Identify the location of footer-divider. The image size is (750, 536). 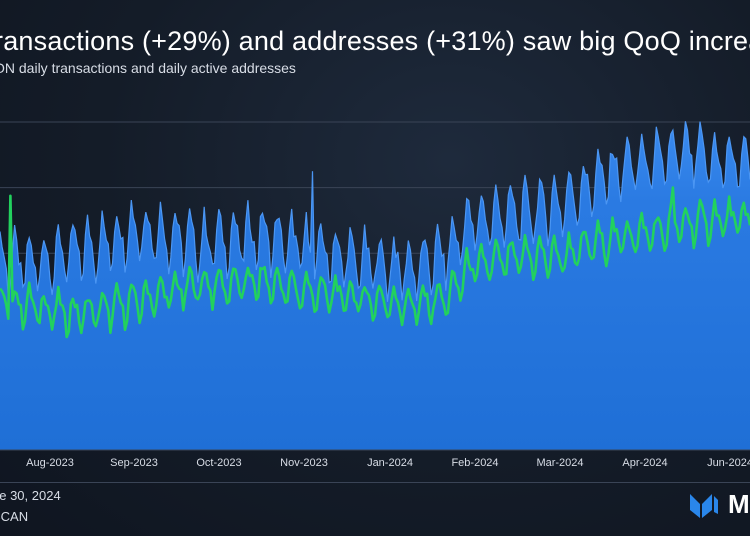
(375, 482).